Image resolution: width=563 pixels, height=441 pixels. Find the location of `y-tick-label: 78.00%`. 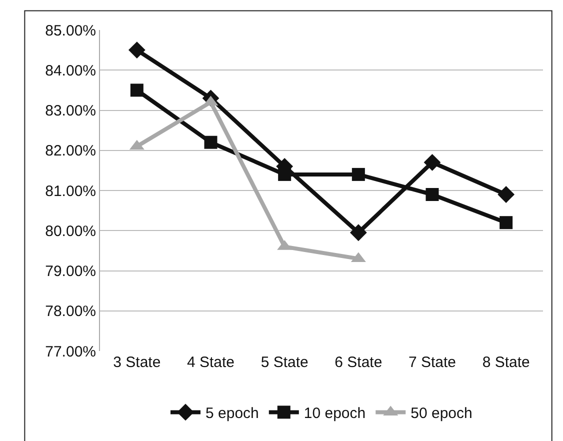

y-tick-label: 78.00% is located at coordinates (70, 311).